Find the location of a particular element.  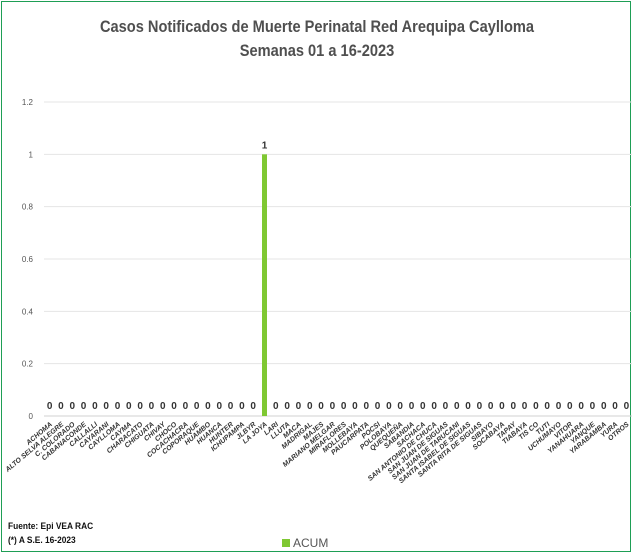

period-note: (*) A S.E. 16-2023 is located at coordinates (42, 540).